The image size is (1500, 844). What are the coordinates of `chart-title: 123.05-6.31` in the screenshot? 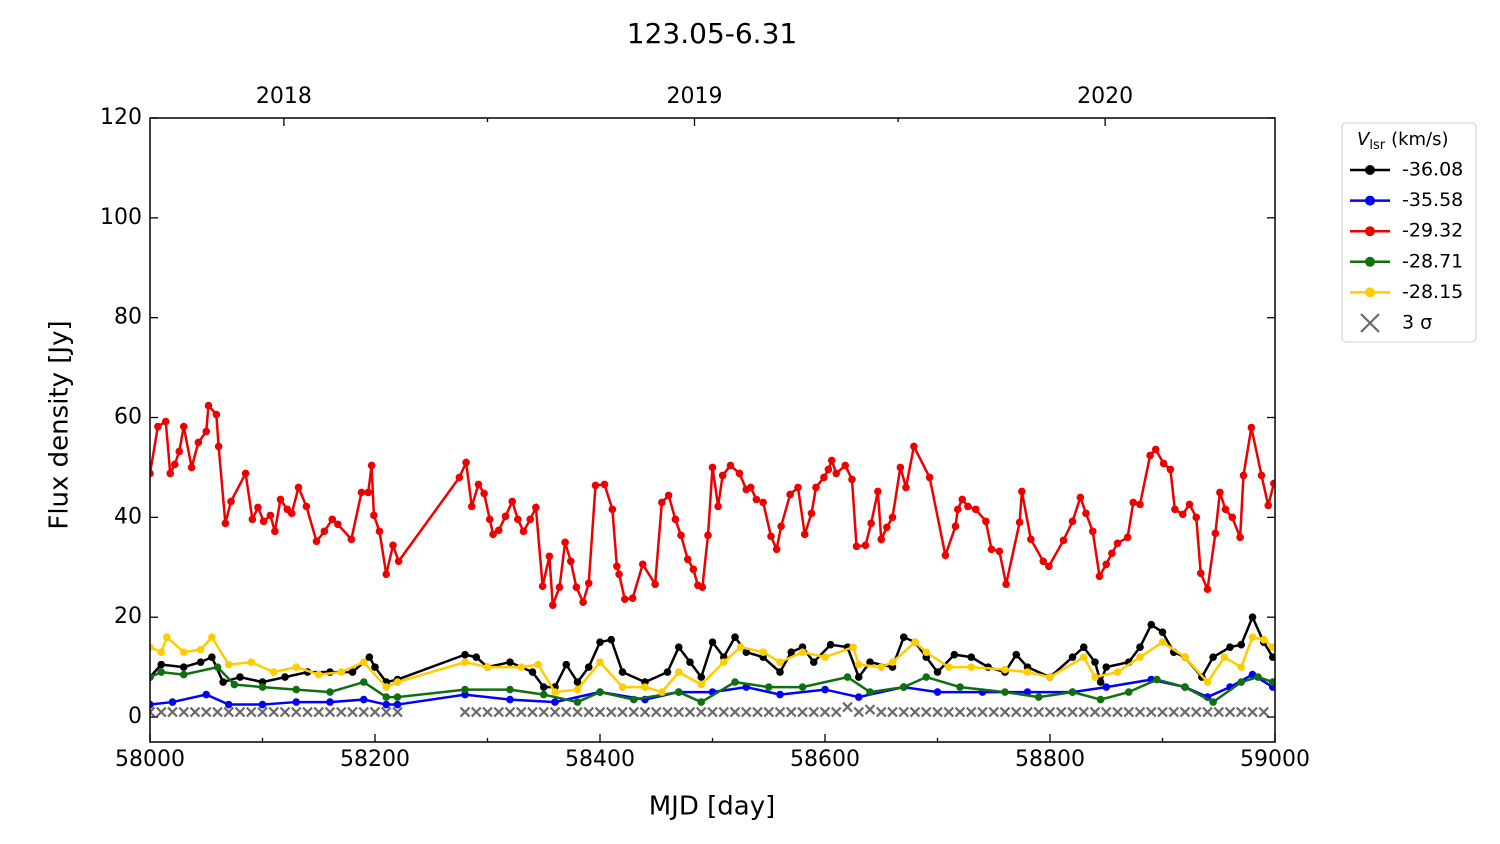 It's located at (712, 33).